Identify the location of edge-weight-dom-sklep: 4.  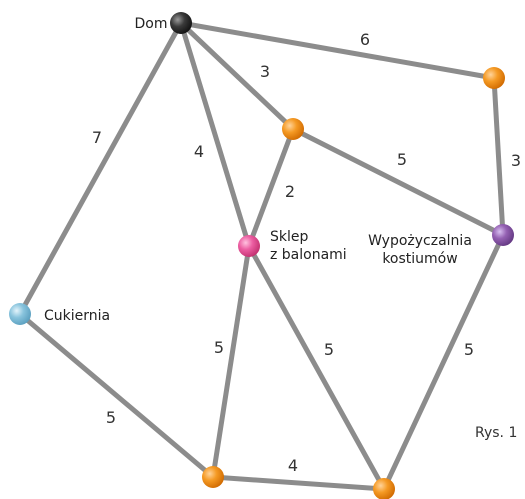
(199, 151).